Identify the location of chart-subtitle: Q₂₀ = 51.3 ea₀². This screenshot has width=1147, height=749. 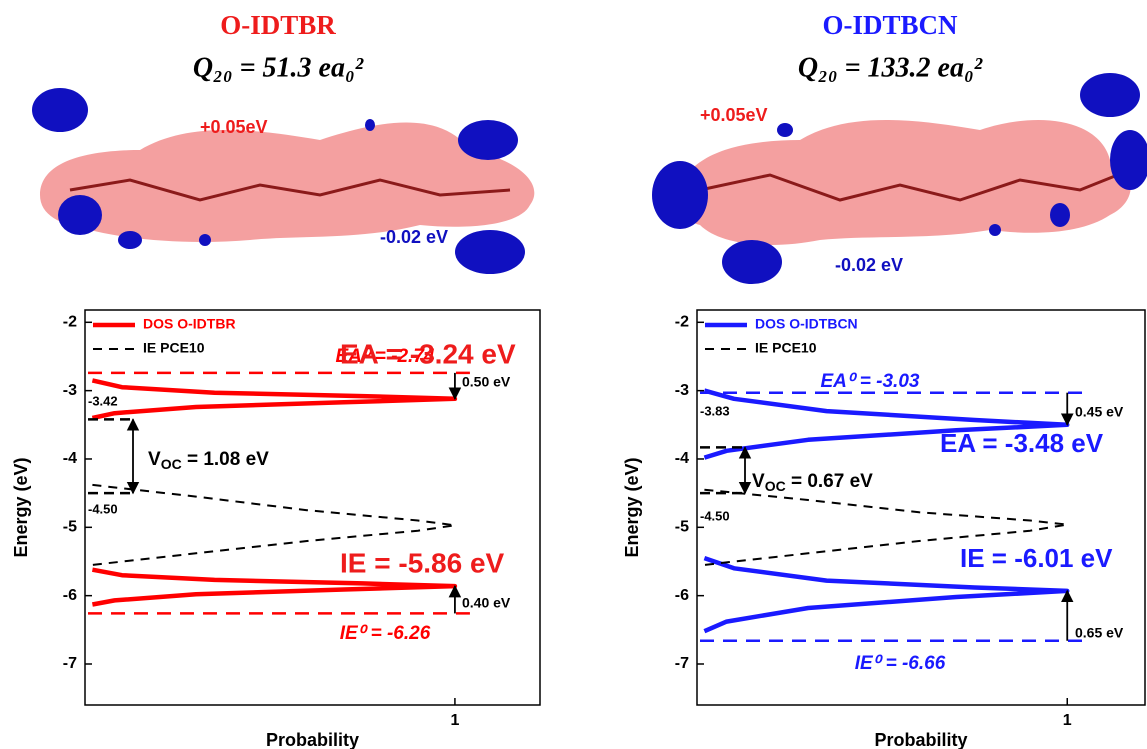
(278, 67).